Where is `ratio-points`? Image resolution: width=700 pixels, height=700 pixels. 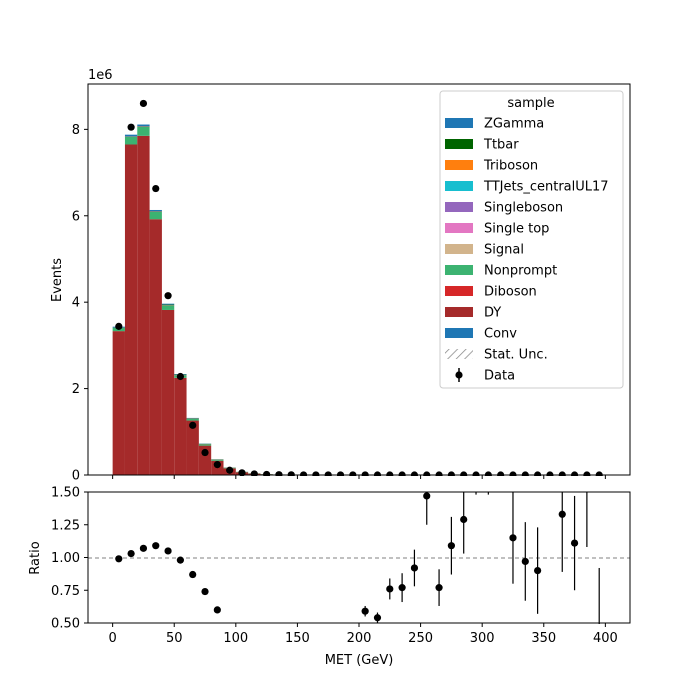
ratio-points is located at coordinates (357, 558).